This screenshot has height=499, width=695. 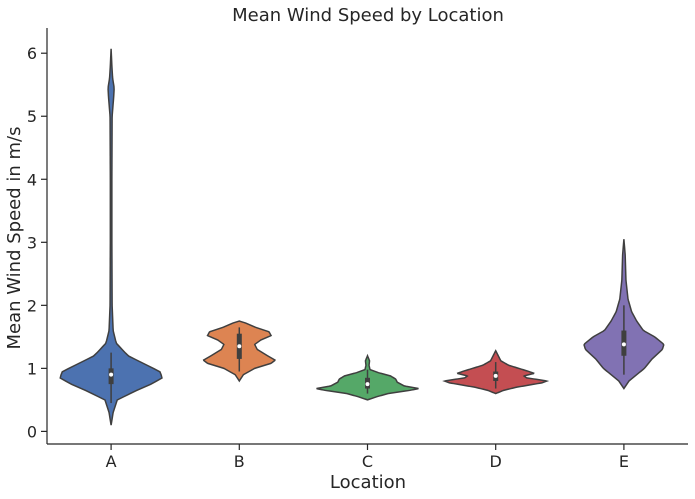 What do you see at coordinates (111, 461) in the screenshot?
I see `x-tick-label-A: A` at bounding box center [111, 461].